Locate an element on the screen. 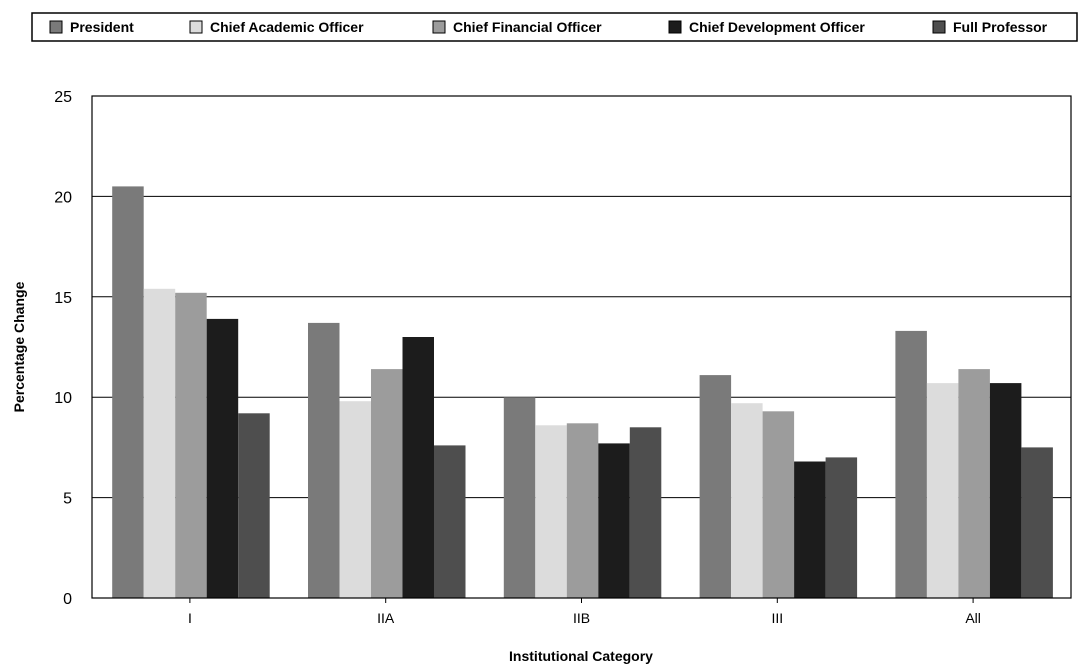 This screenshot has height=667, width=1087. y-axis-ticks: 0 5 10 15 20 25 is located at coordinates (63, 348).